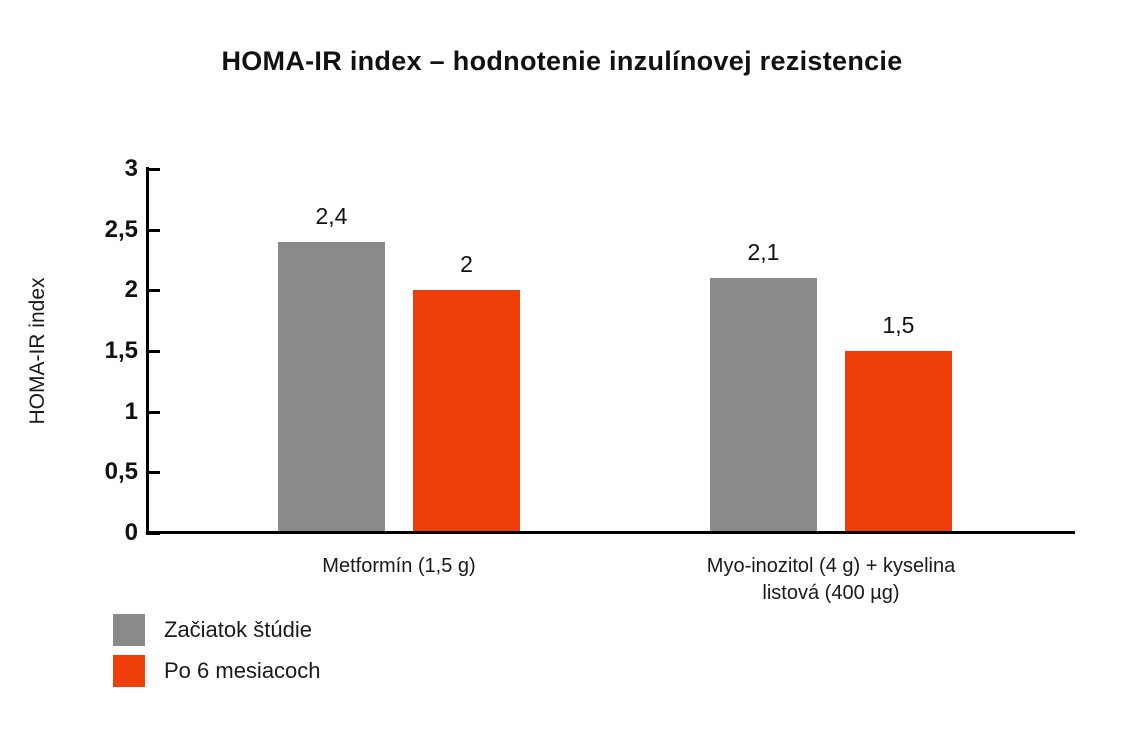 The height and width of the screenshot is (749, 1124). I want to click on bar-value-label: 2,4, so click(331, 215).